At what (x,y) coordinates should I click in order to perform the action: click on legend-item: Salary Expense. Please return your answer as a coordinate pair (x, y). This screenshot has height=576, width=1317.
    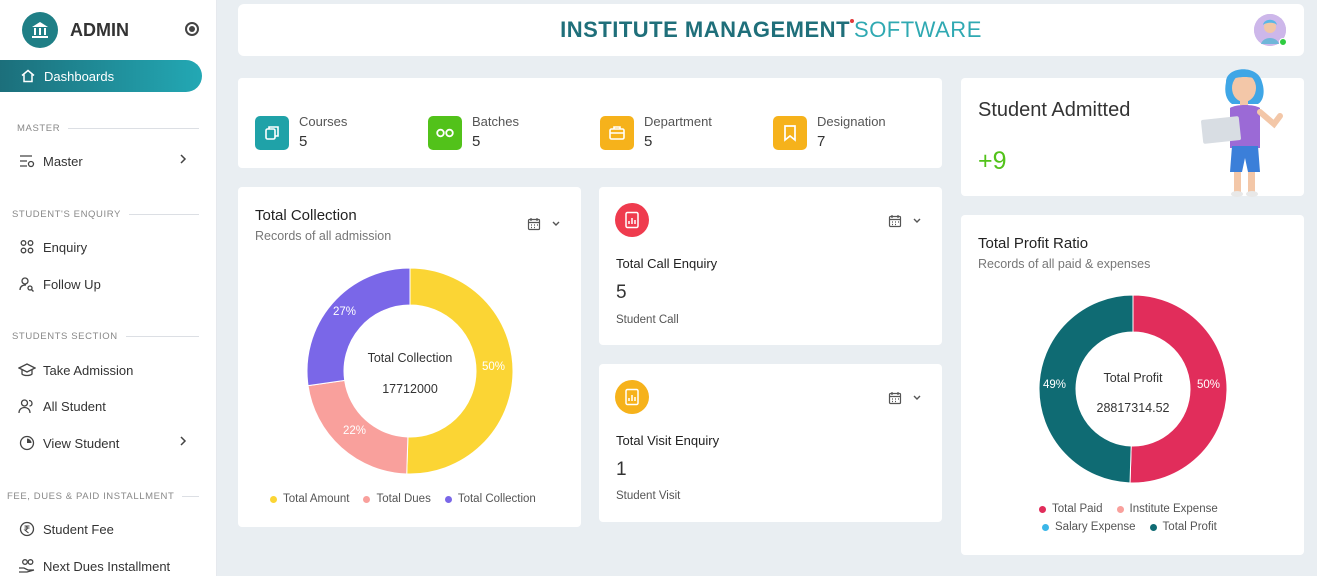
    Looking at the image, I should click on (1089, 527).